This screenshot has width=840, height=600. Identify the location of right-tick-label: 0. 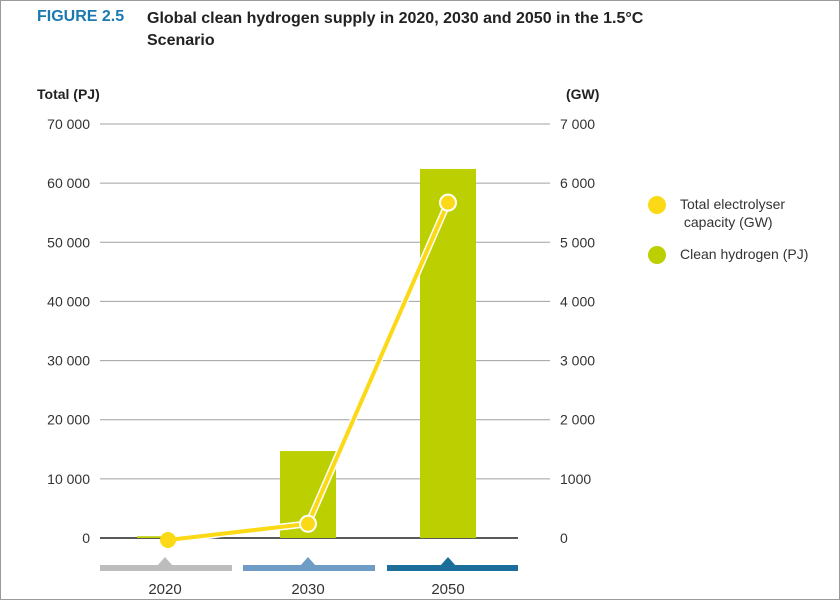
(564, 538).